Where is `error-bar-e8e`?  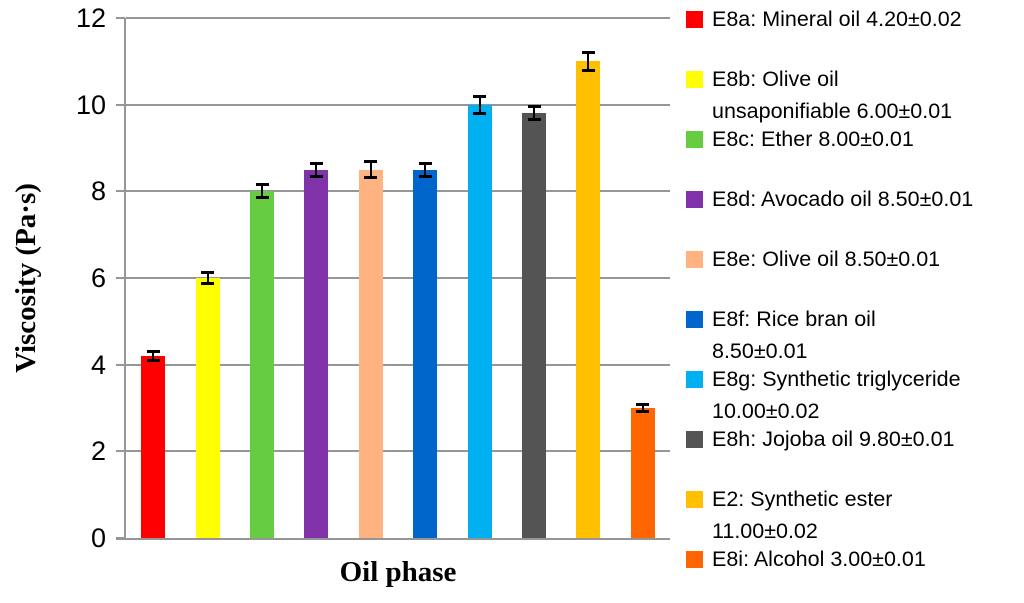
error-bar-e8e is located at coordinates (370, 169).